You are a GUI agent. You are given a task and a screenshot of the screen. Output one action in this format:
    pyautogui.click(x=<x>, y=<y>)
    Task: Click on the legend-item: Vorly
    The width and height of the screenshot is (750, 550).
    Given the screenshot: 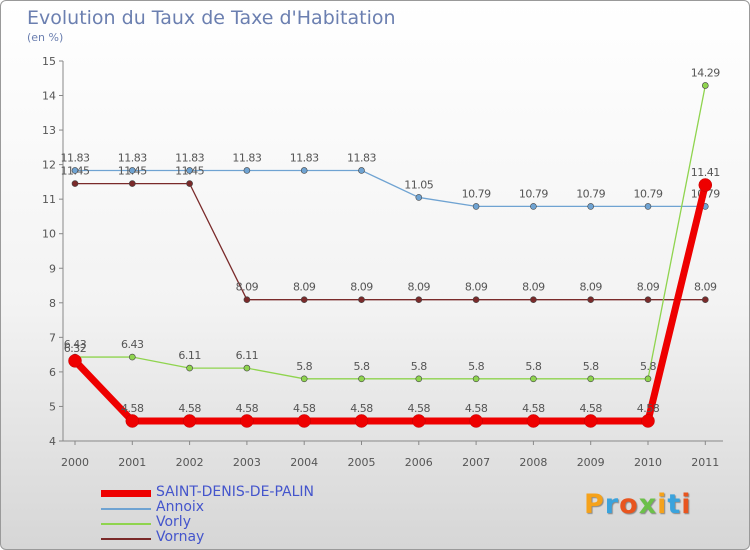 What is the action you would take?
    pyautogui.click(x=231, y=522)
    